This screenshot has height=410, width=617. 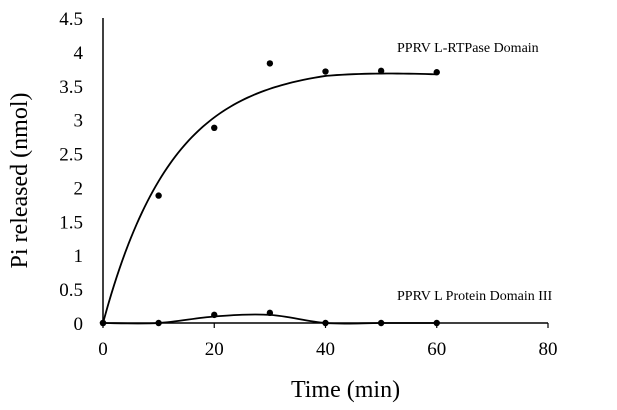 I want to click on x-tick-label: 0, so click(x=103, y=349).